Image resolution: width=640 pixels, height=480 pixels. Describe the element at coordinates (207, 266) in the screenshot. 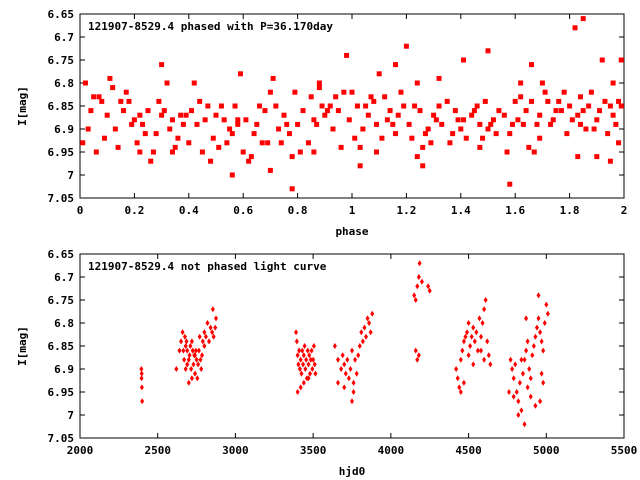

I see `chart-title: 121907-8529.4 not phased light curve` at that location.